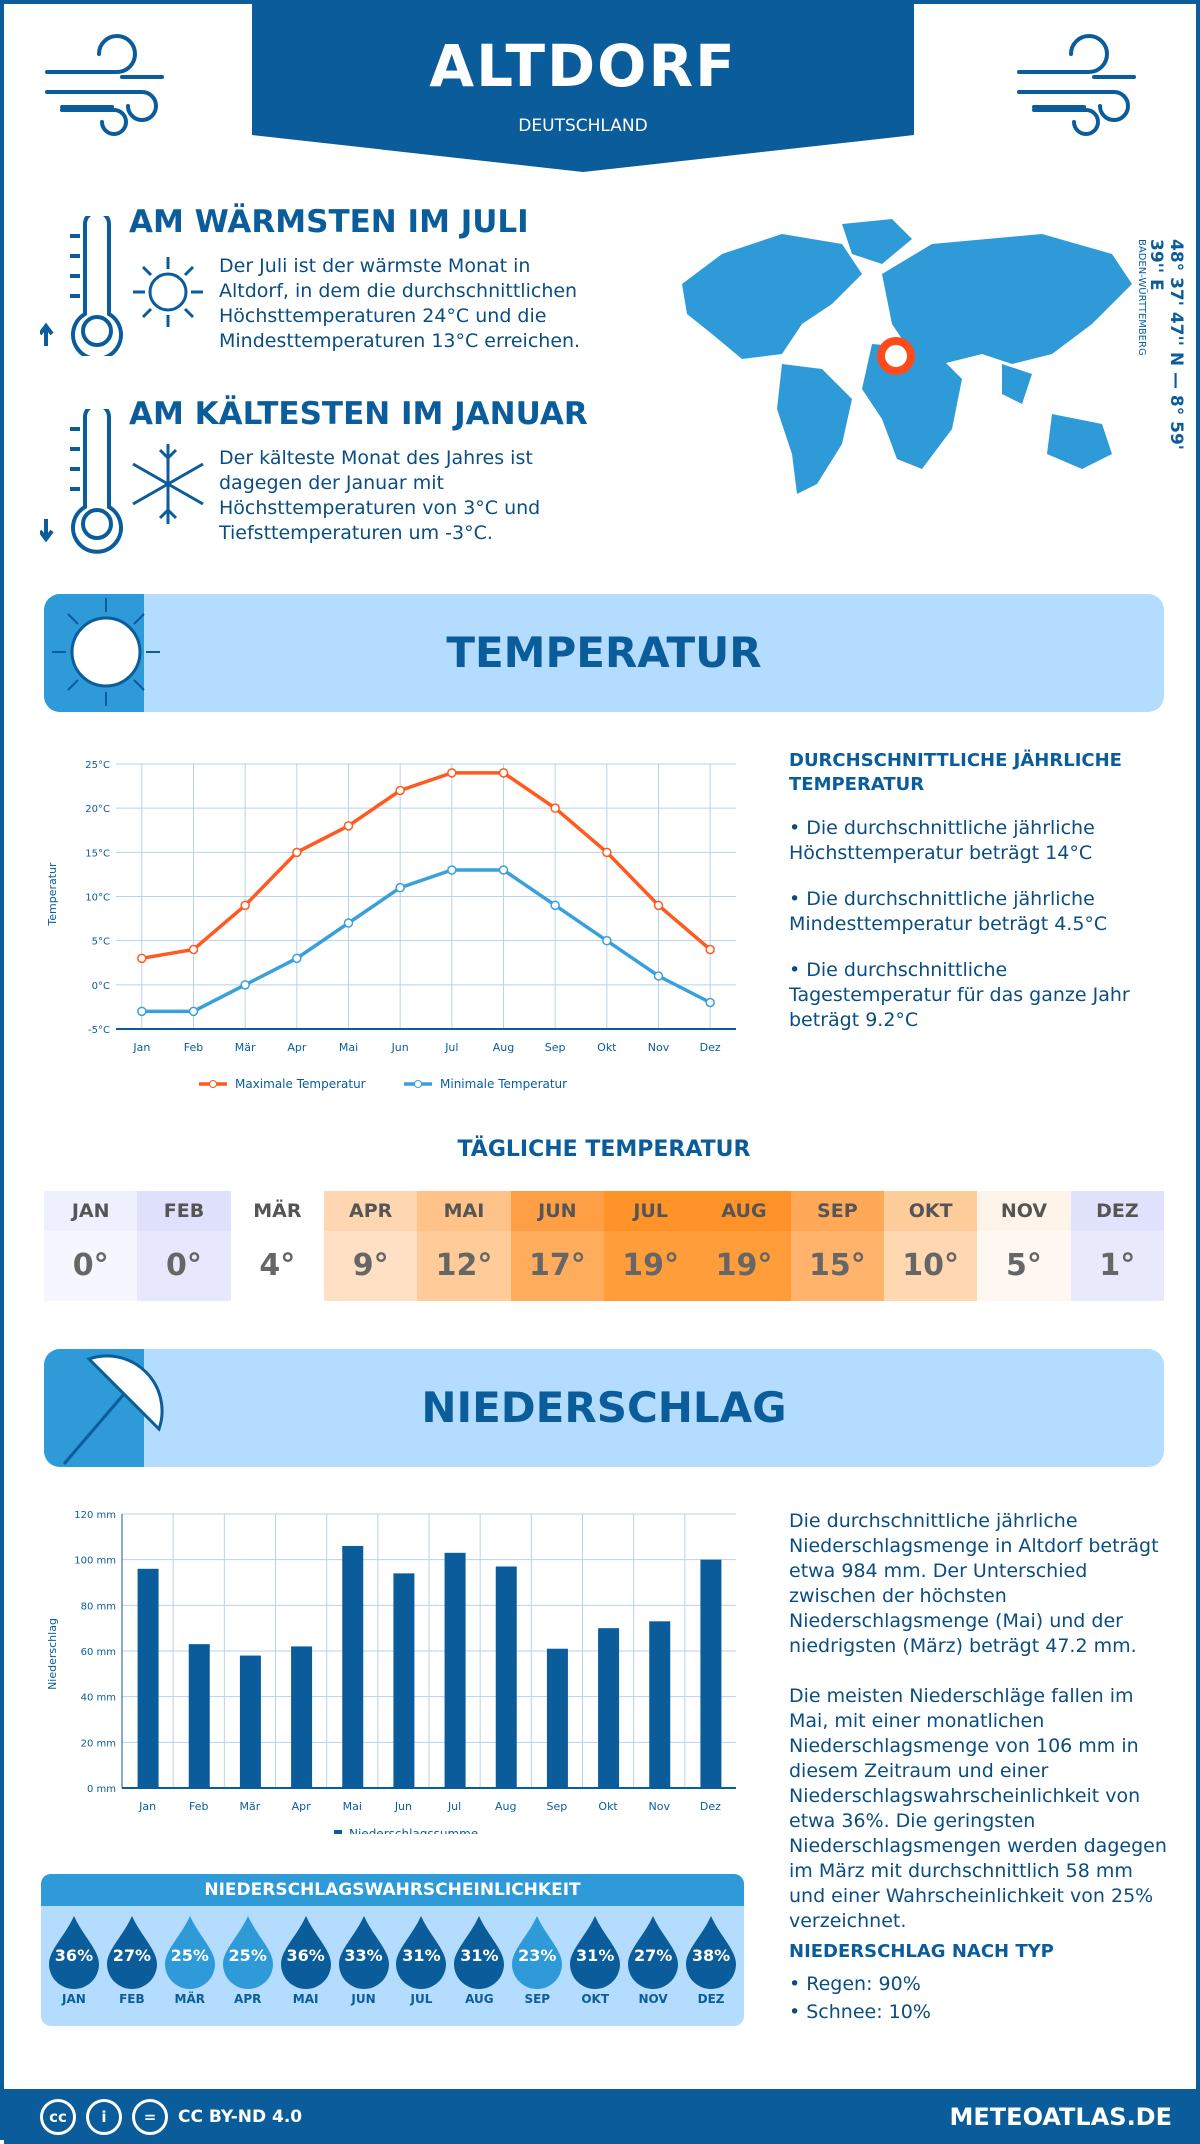  What do you see at coordinates (479, 1999) in the screenshot?
I see `probability-month: AUG` at bounding box center [479, 1999].